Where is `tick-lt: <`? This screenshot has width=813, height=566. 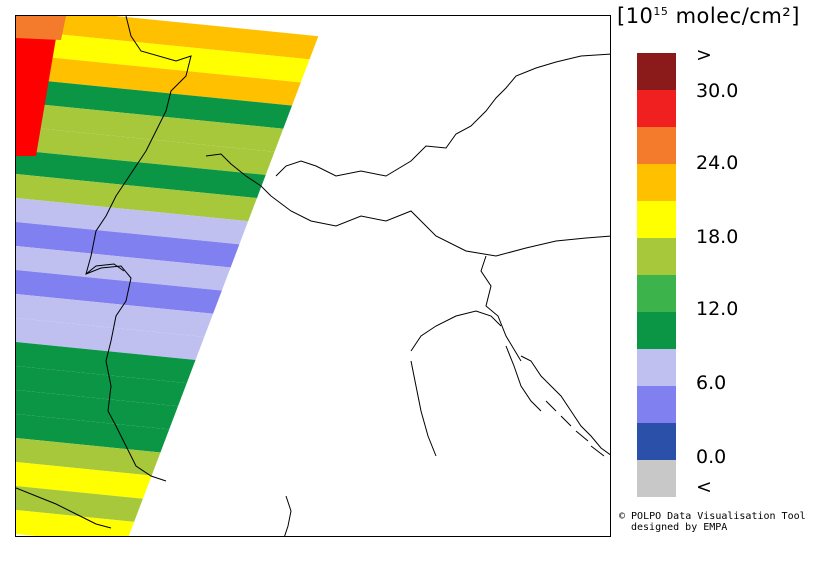 tick-lt: < is located at coordinates (704, 487).